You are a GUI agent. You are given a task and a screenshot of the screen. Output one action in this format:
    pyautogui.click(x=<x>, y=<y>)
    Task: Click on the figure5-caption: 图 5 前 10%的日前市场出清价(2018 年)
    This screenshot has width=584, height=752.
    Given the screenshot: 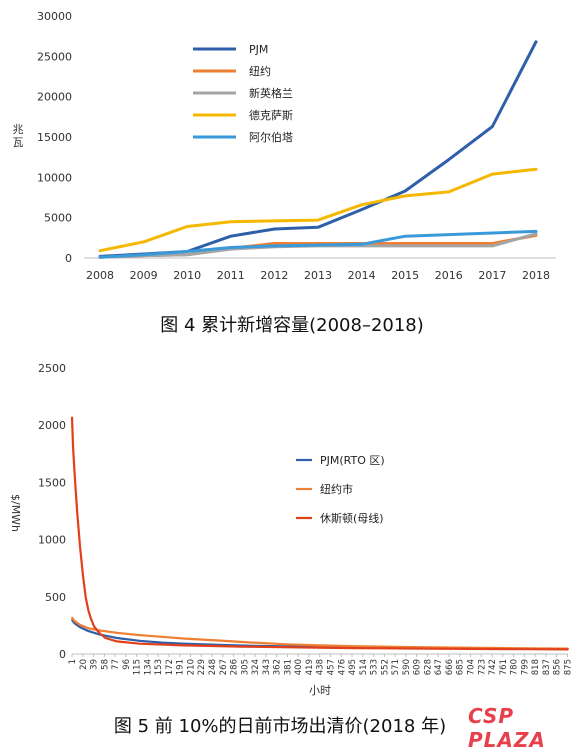 What is the action you would take?
    pyautogui.click(x=280, y=726)
    